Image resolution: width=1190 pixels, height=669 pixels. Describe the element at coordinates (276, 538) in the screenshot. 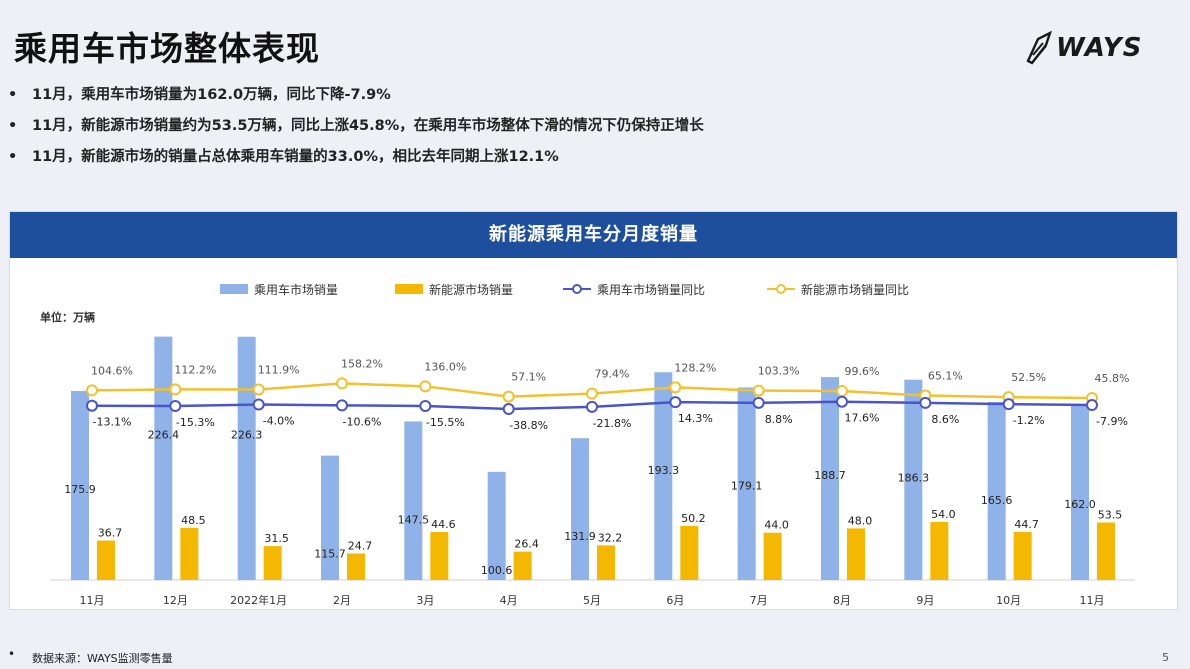

I see `bar-nev-label: 31.5` at that location.